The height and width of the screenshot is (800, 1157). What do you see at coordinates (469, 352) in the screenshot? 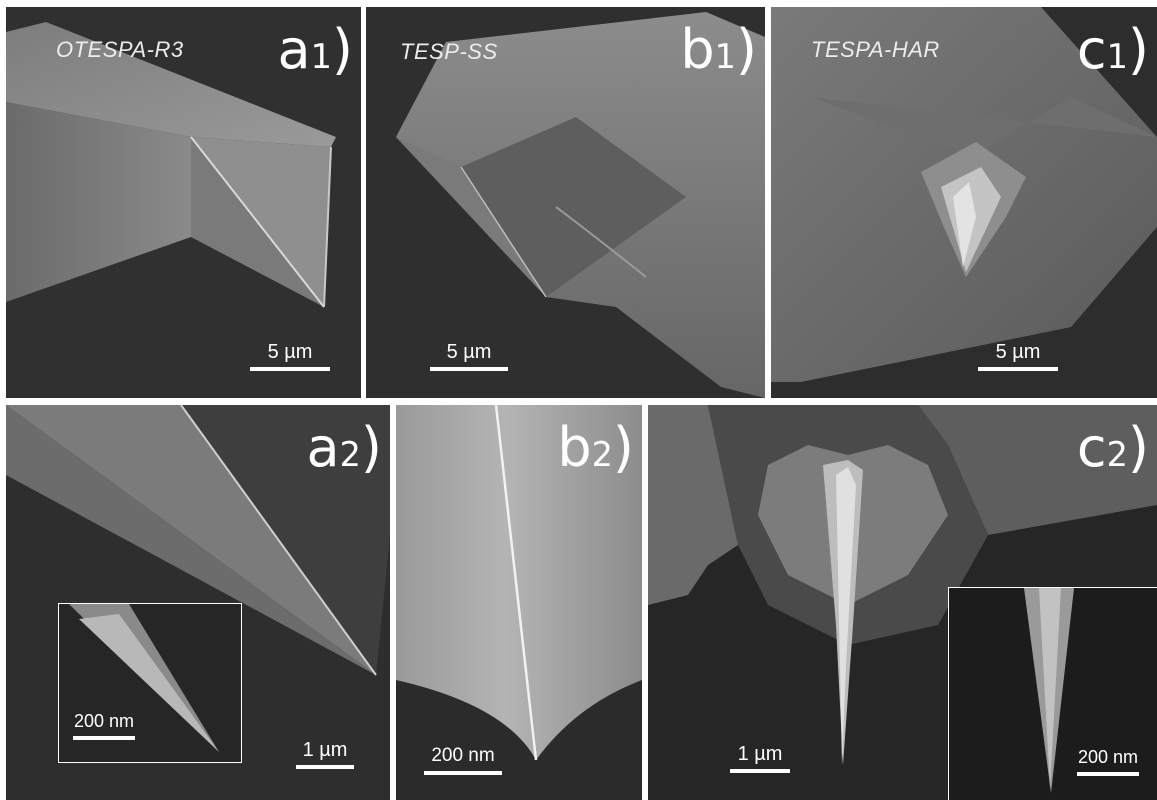
I see `scale-bar-label-b1: 5 µm` at bounding box center [469, 352].